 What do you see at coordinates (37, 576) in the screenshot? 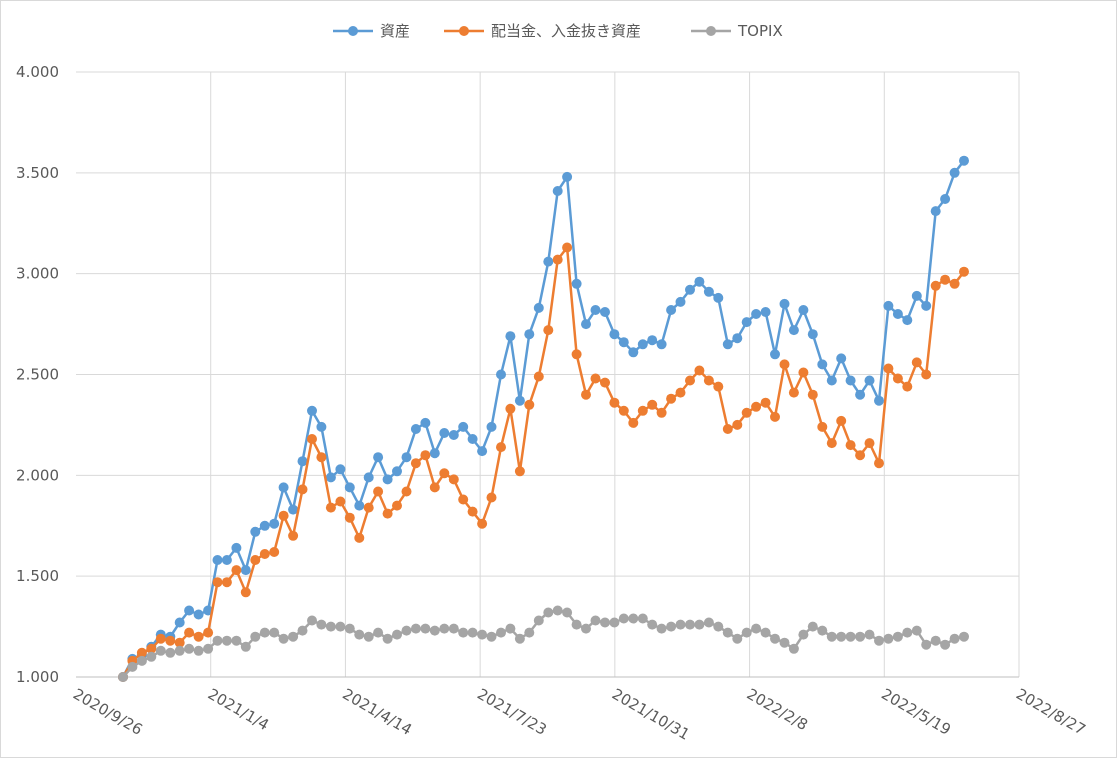
I see `y-tick-label: 1.500` at bounding box center [37, 576].